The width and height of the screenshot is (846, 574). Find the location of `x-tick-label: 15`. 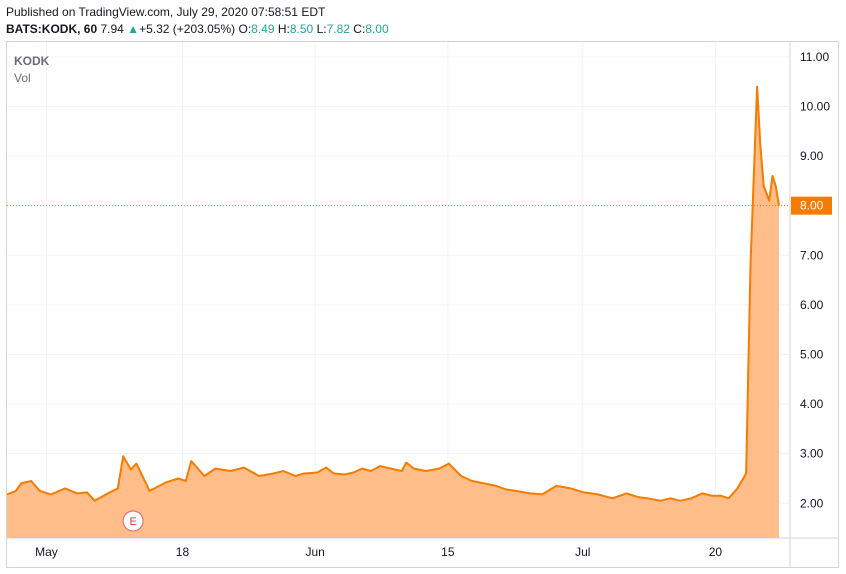

x-tick-label: 15 is located at coordinates (448, 552).